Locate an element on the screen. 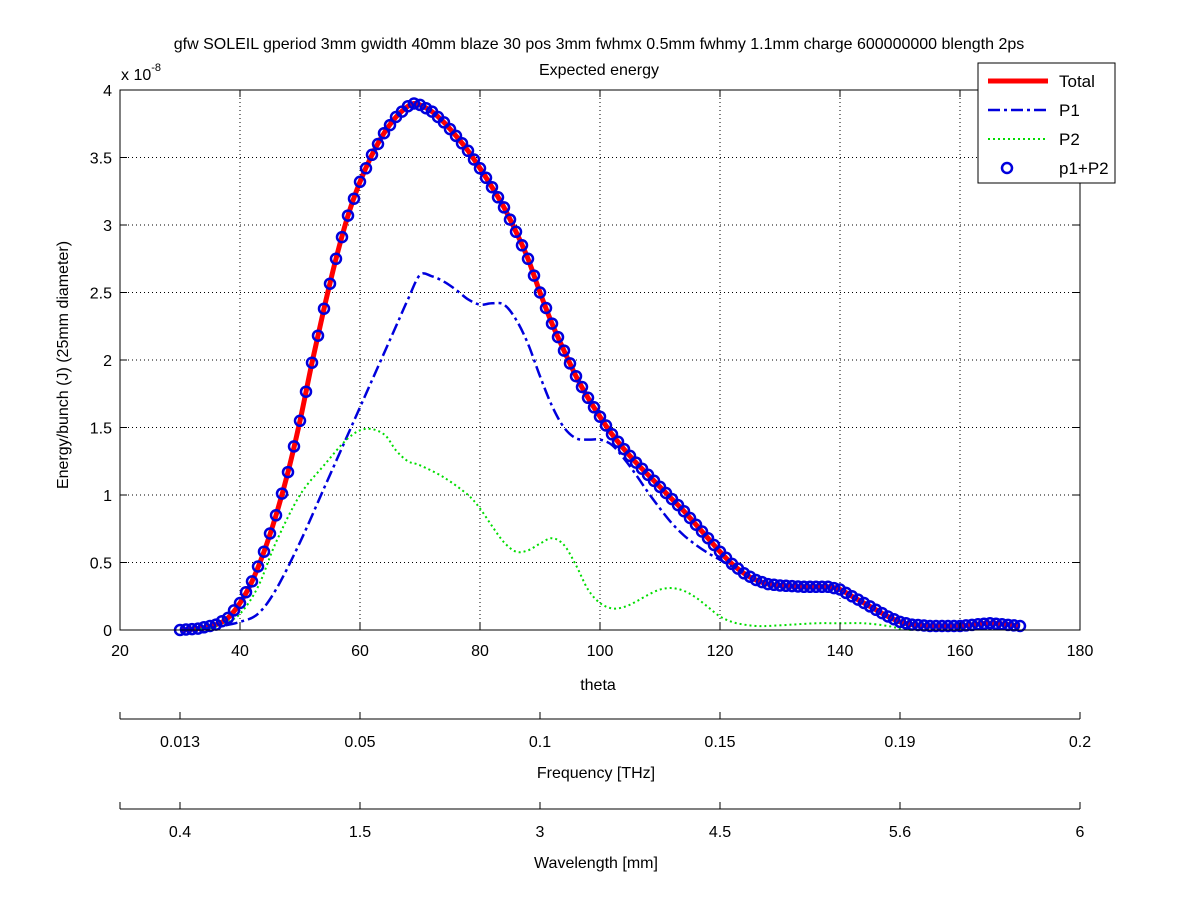  y-exponent: x 10-8 is located at coordinates (141, 73).